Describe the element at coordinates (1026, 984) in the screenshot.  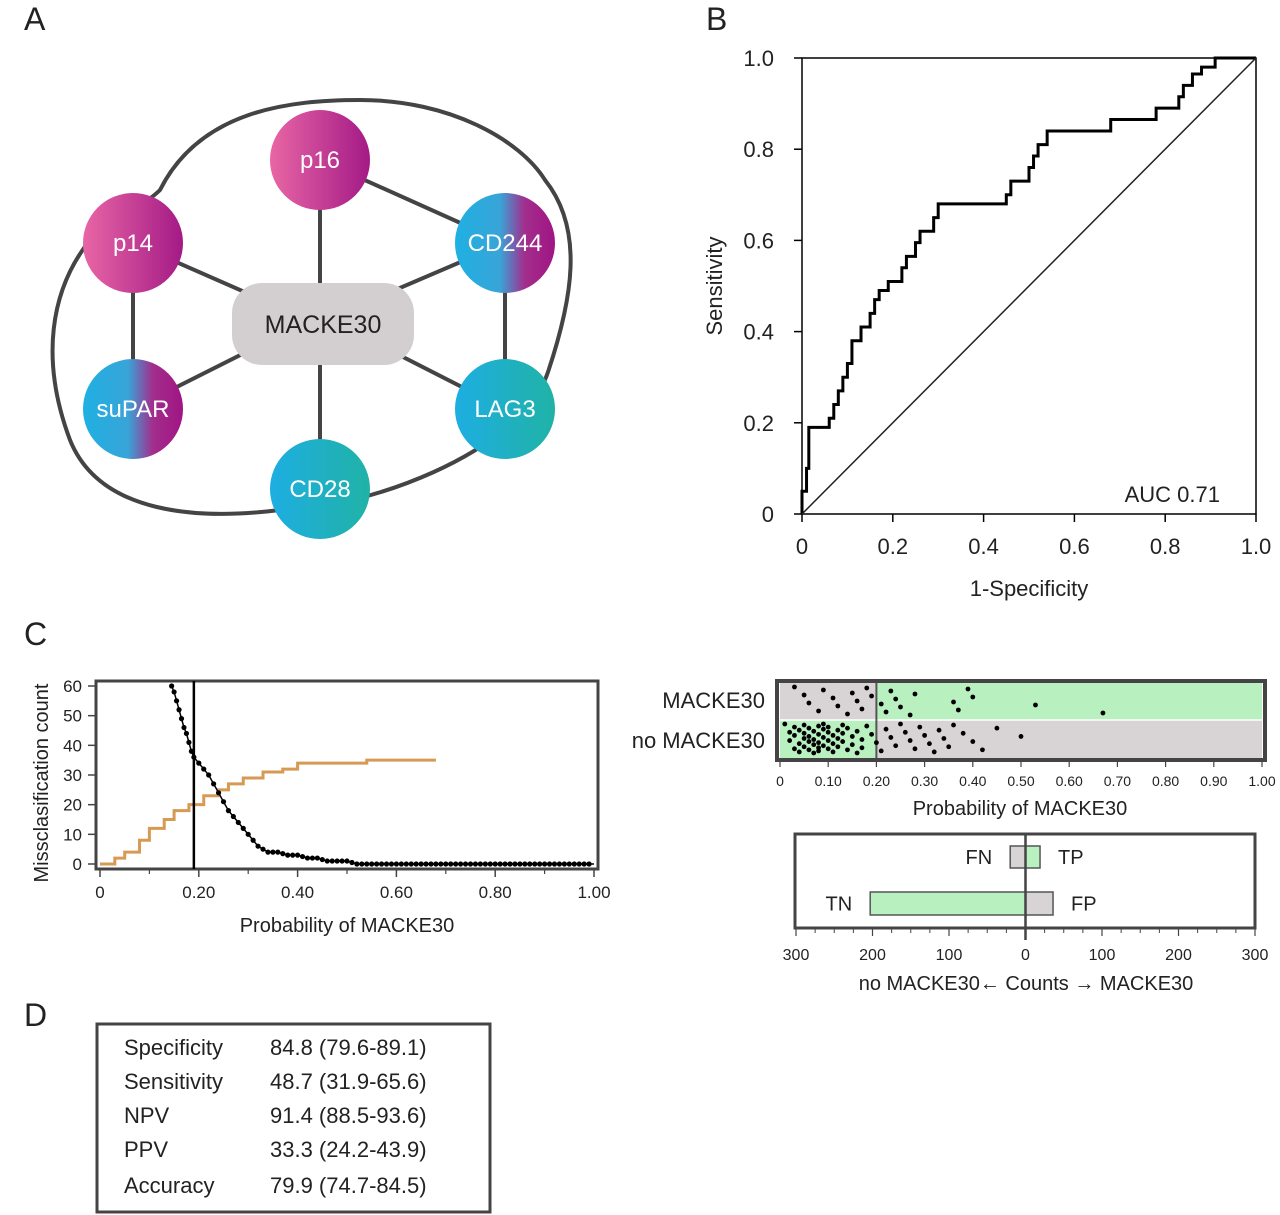
I see `counts-x-axis-label: no MACKE30← Counts → MACKE30` at that location.